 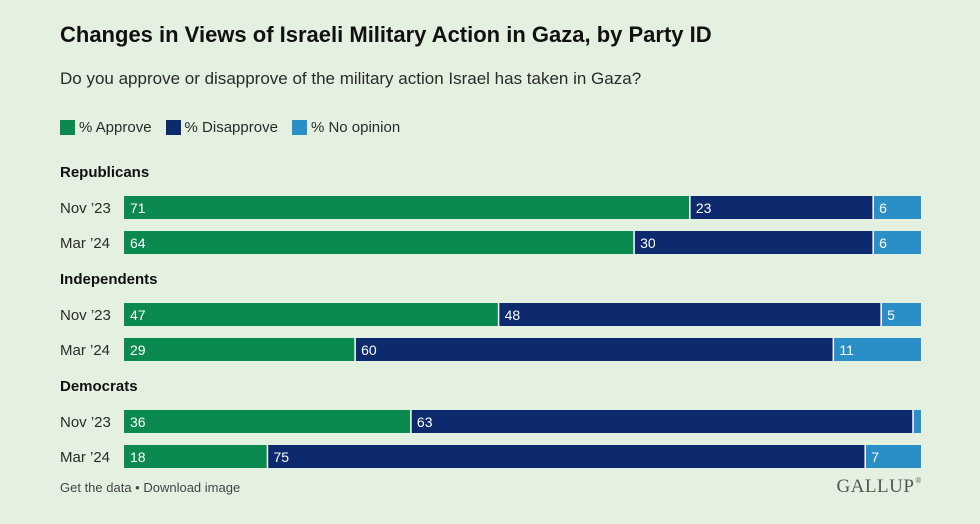 What do you see at coordinates (85, 243) in the screenshot?
I see `row-label-republicans-1: Mar ’24` at bounding box center [85, 243].